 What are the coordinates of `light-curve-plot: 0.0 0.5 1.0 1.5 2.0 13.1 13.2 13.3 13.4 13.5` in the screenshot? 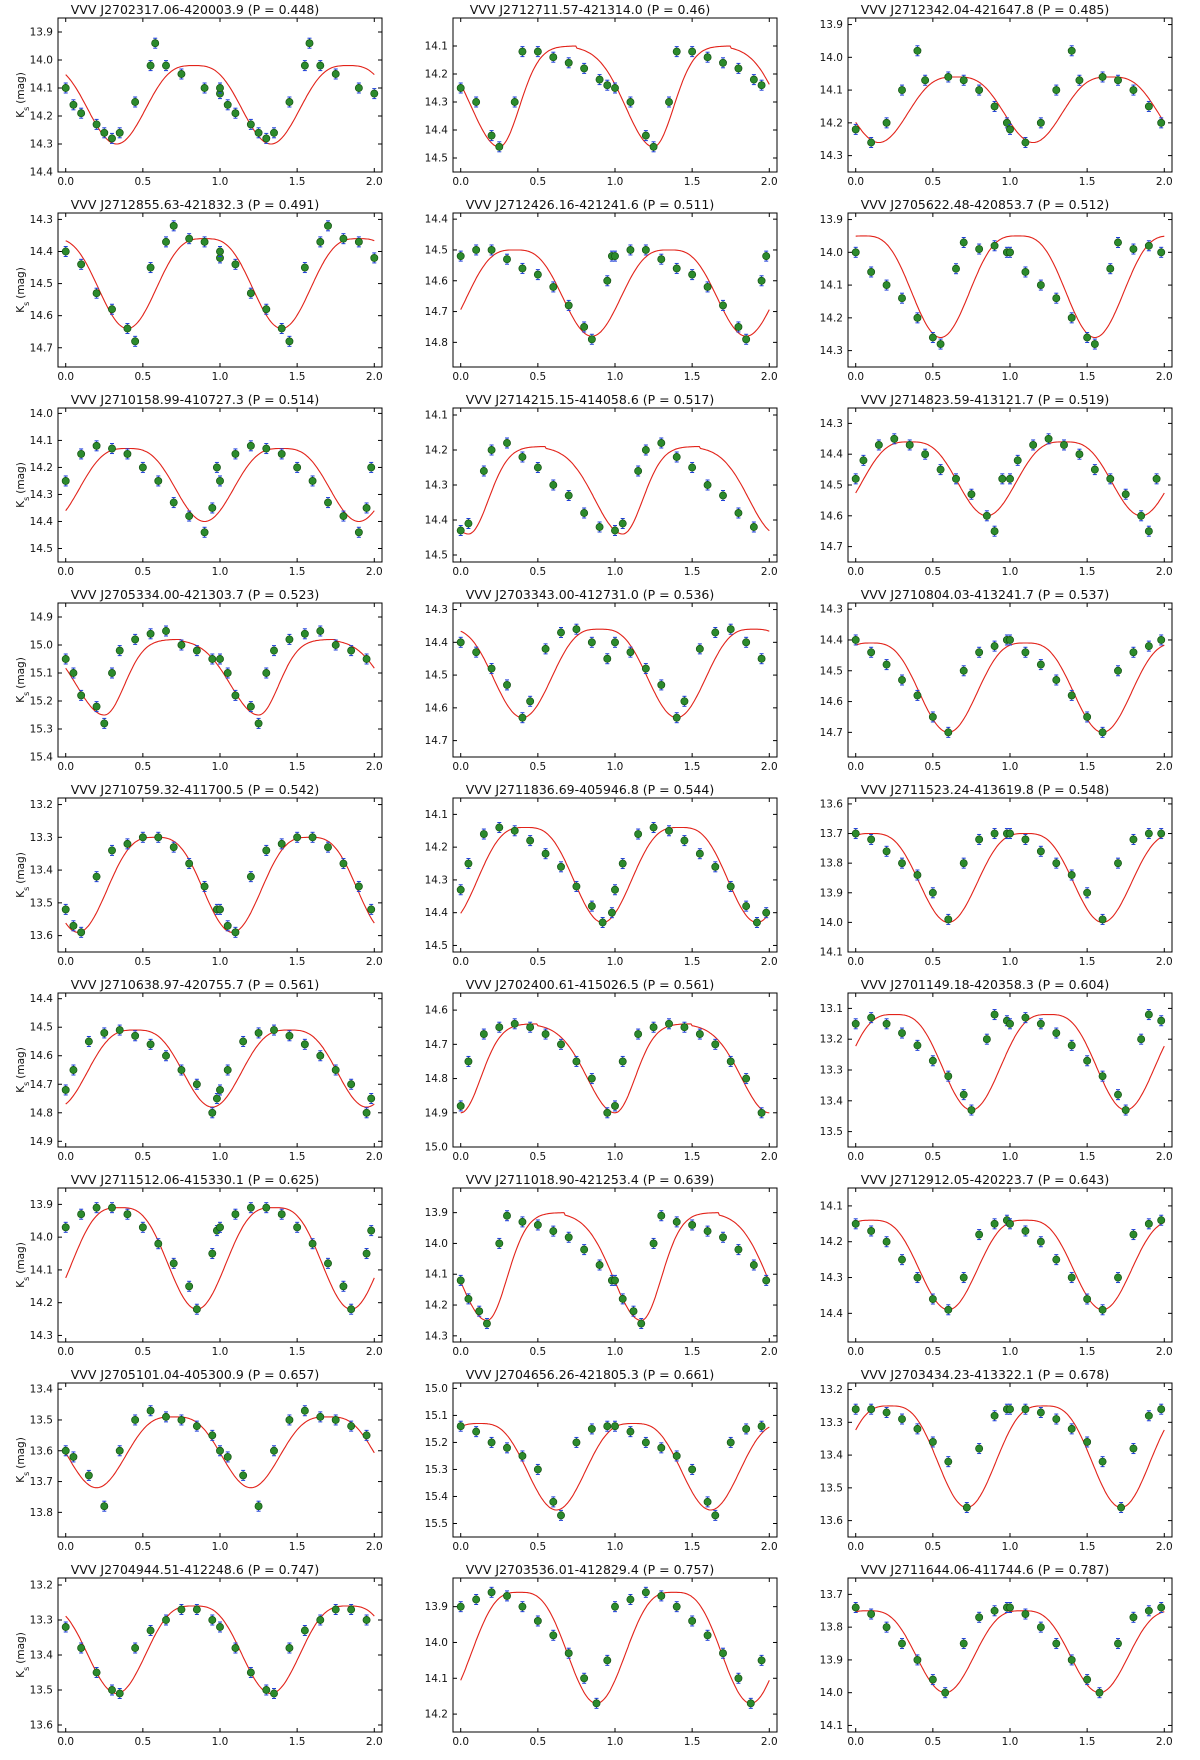 It's located at (996, 1077).